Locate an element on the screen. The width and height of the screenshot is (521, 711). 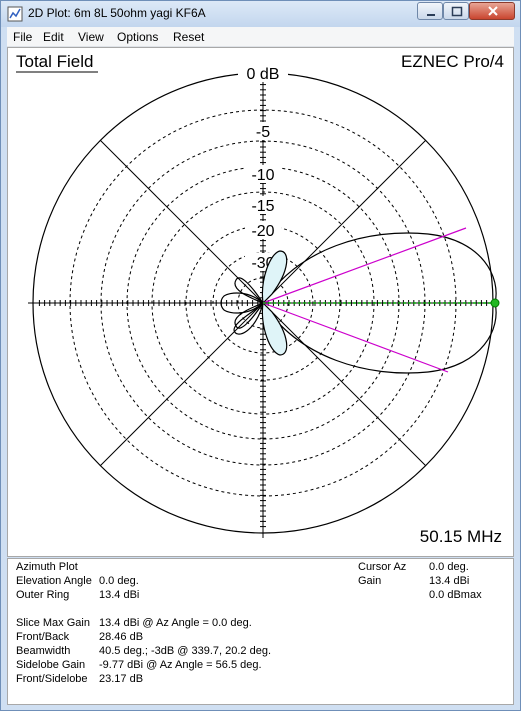
radiation-pattern is located at coordinates (358, 303).